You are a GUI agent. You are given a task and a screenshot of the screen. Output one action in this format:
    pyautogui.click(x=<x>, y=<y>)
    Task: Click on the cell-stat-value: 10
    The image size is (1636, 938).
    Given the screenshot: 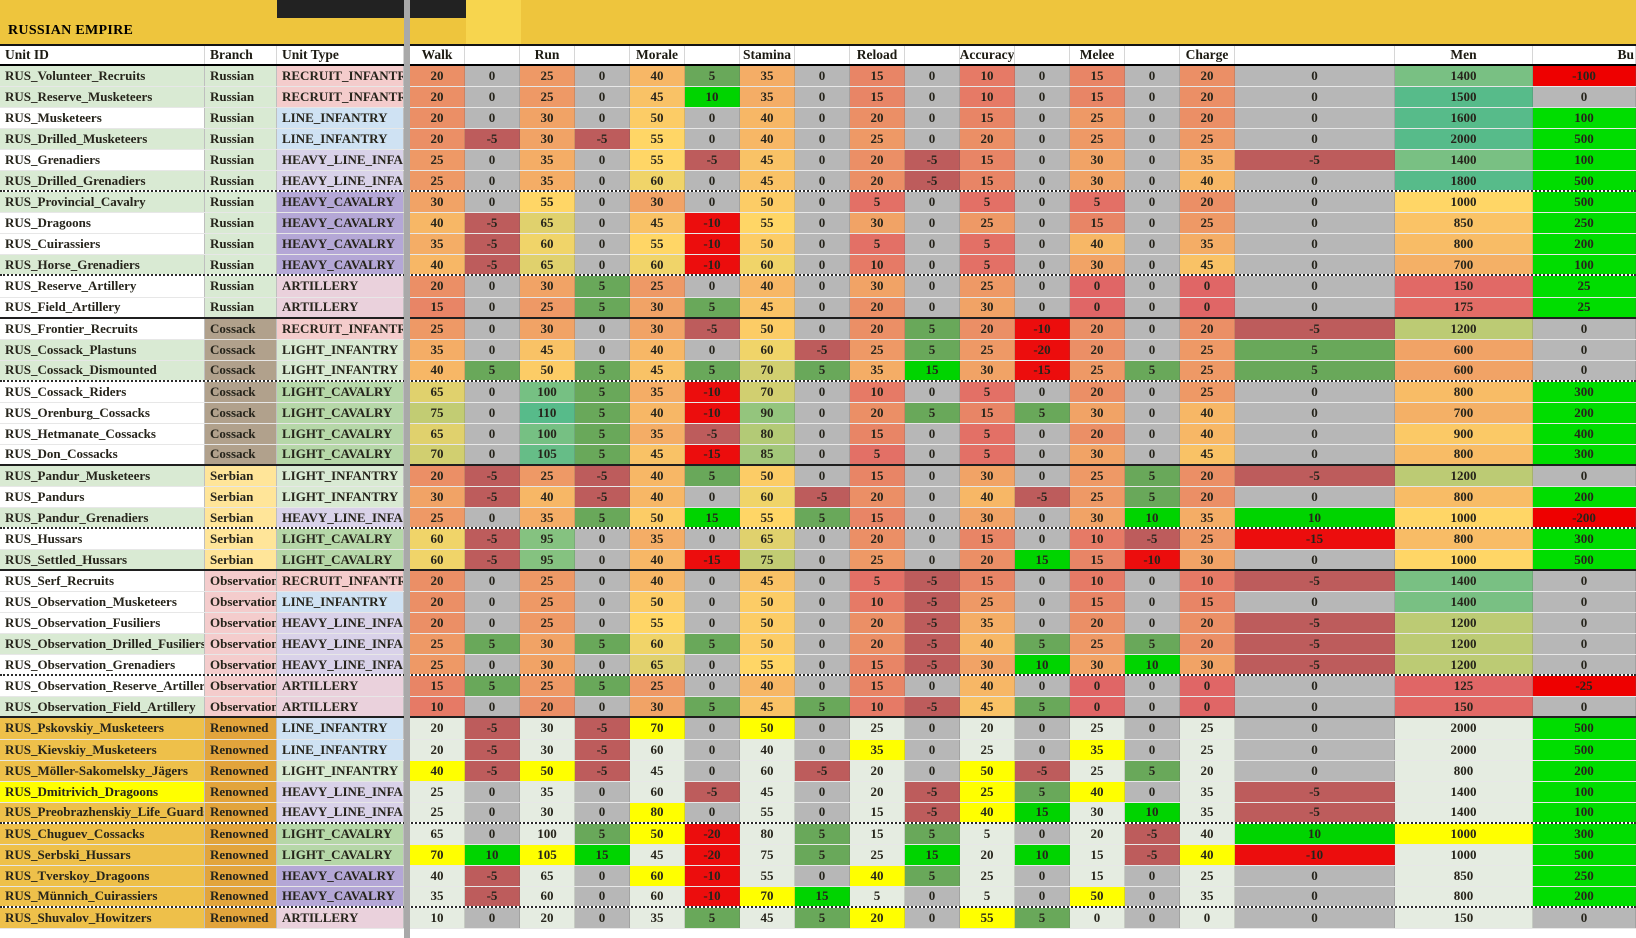 What is the action you would take?
    pyautogui.click(x=1097, y=539)
    